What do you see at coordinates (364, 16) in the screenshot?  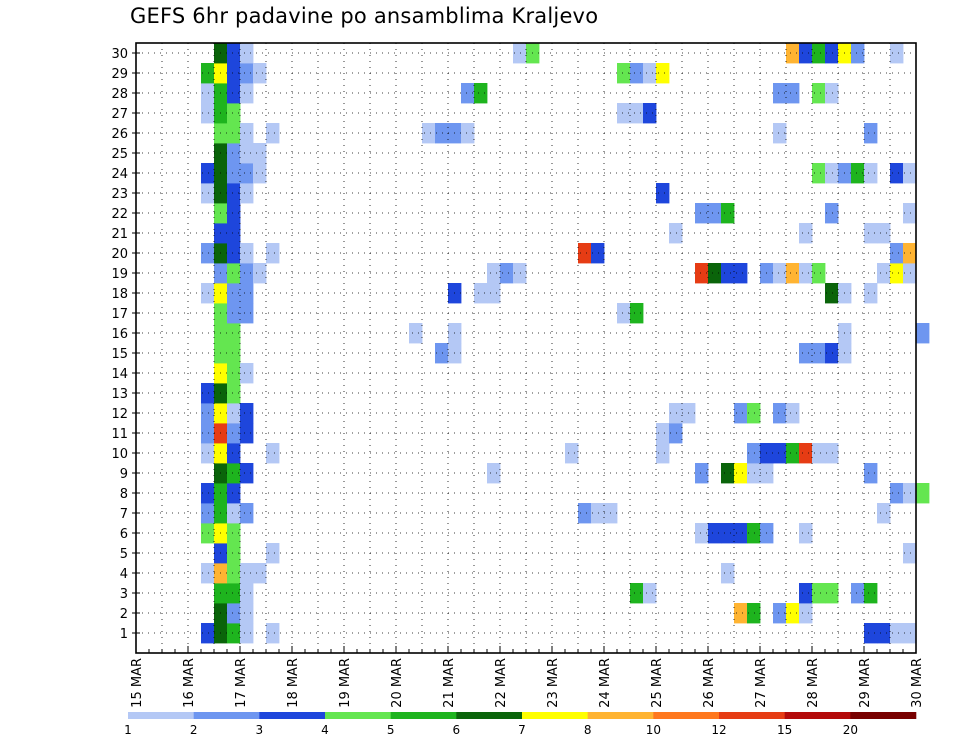 I see `chart-title: GEFS 6hr padavine po ansamblima Kraljevo` at bounding box center [364, 16].